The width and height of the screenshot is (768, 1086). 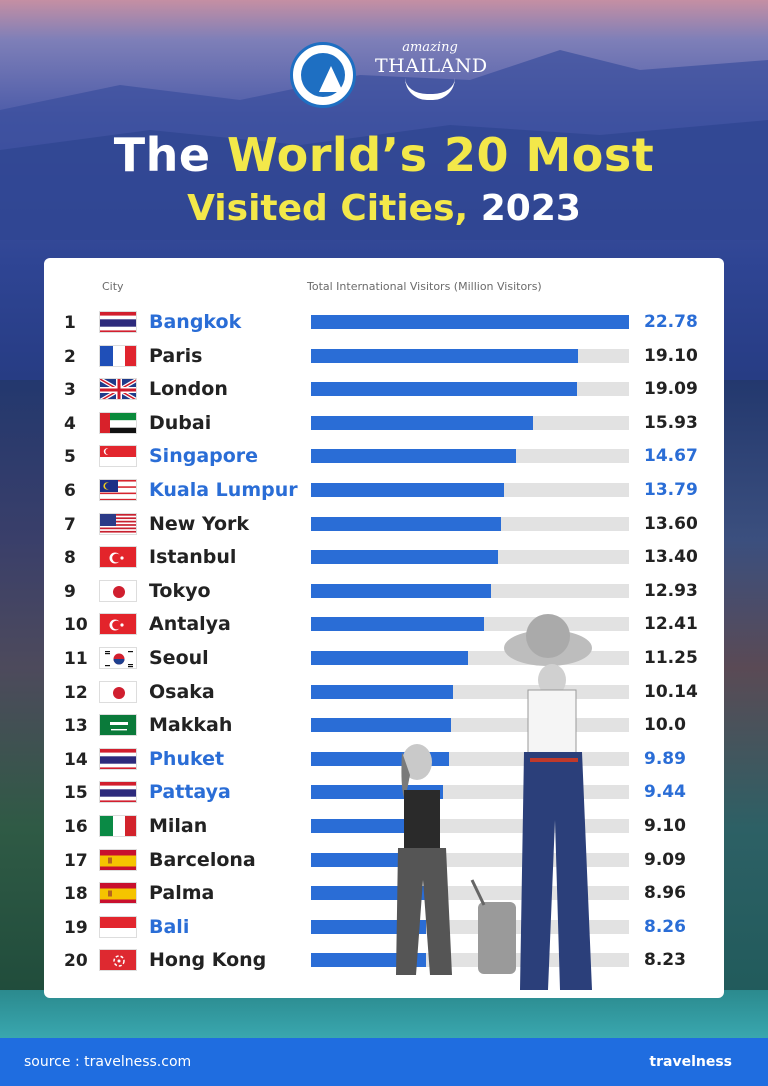 I want to click on city-name: Phuket, so click(x=187, y=758).